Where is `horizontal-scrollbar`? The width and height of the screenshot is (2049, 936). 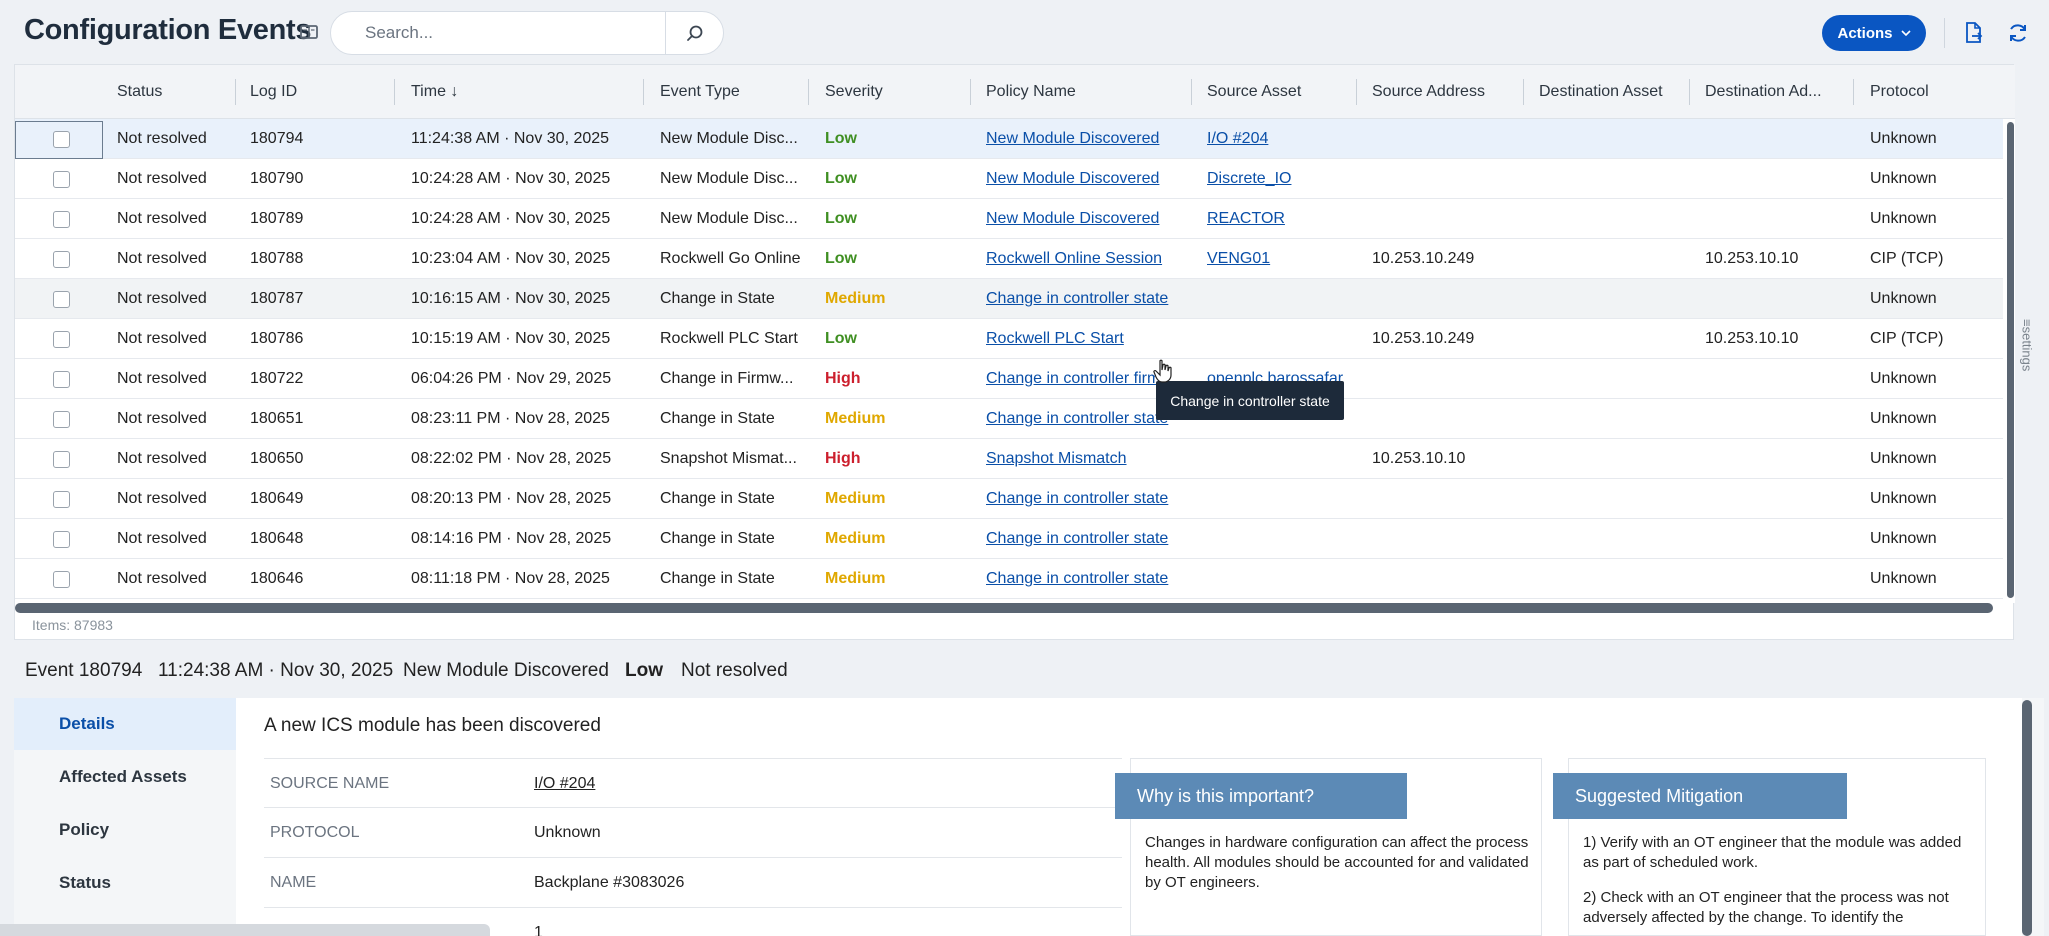
horizontal-scrollbar is located at coordinates (1004, 608).